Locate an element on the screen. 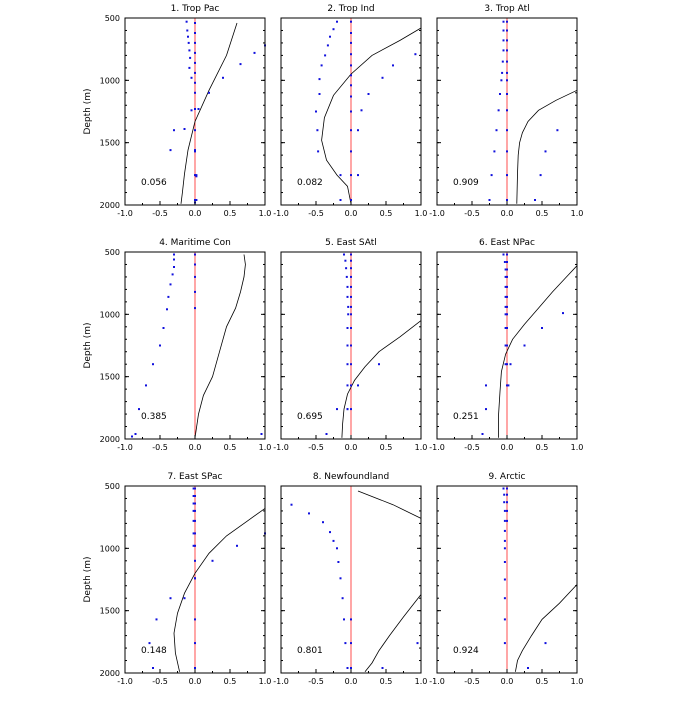  panel-1-ytick-label: 1000 is located at coordinates (110, 80).